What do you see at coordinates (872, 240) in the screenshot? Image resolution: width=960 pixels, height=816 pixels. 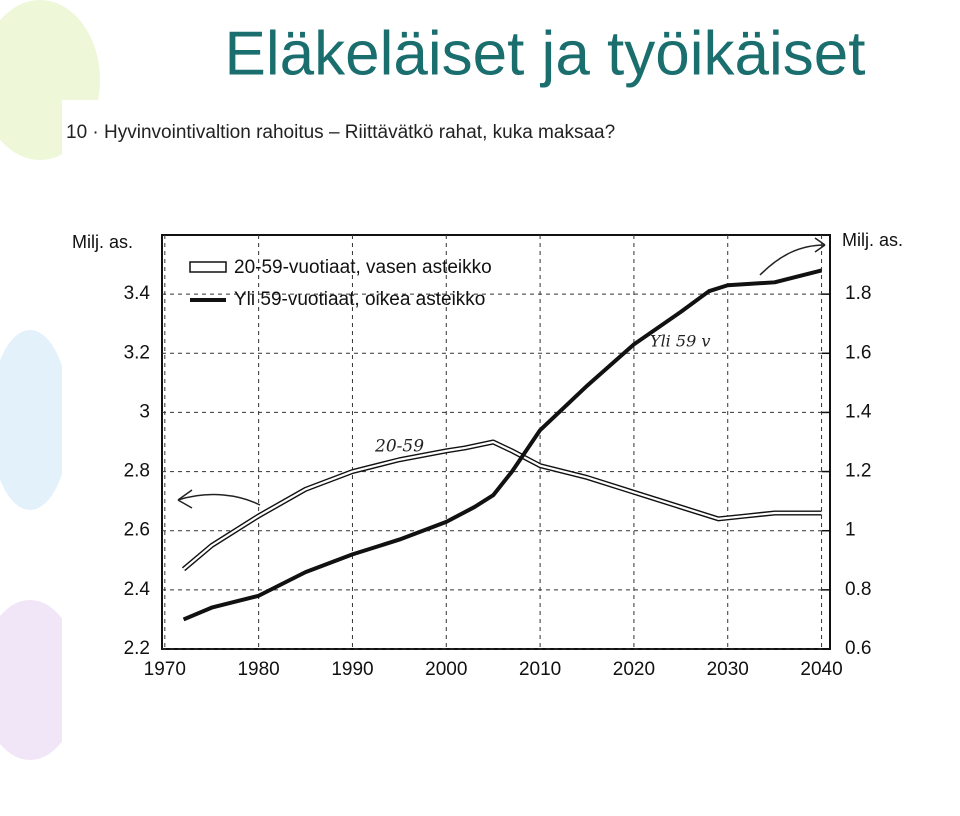 I see `y2-axis-label: Milj. as.` at bounding box center [872, 240].